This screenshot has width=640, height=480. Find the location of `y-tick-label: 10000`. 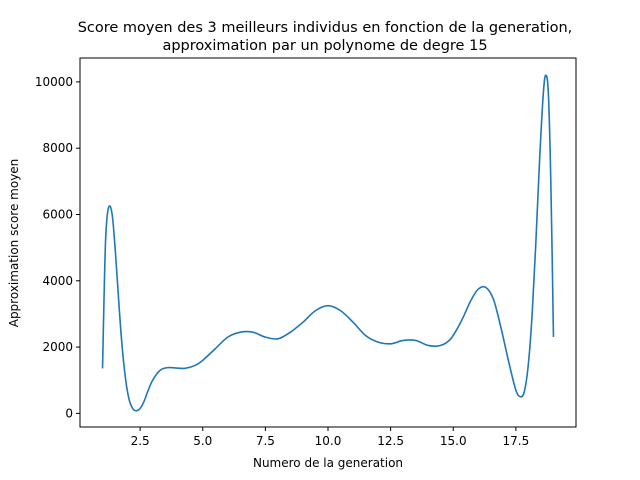

y-tick-label: 10000 is located at coordinates (54, 82).